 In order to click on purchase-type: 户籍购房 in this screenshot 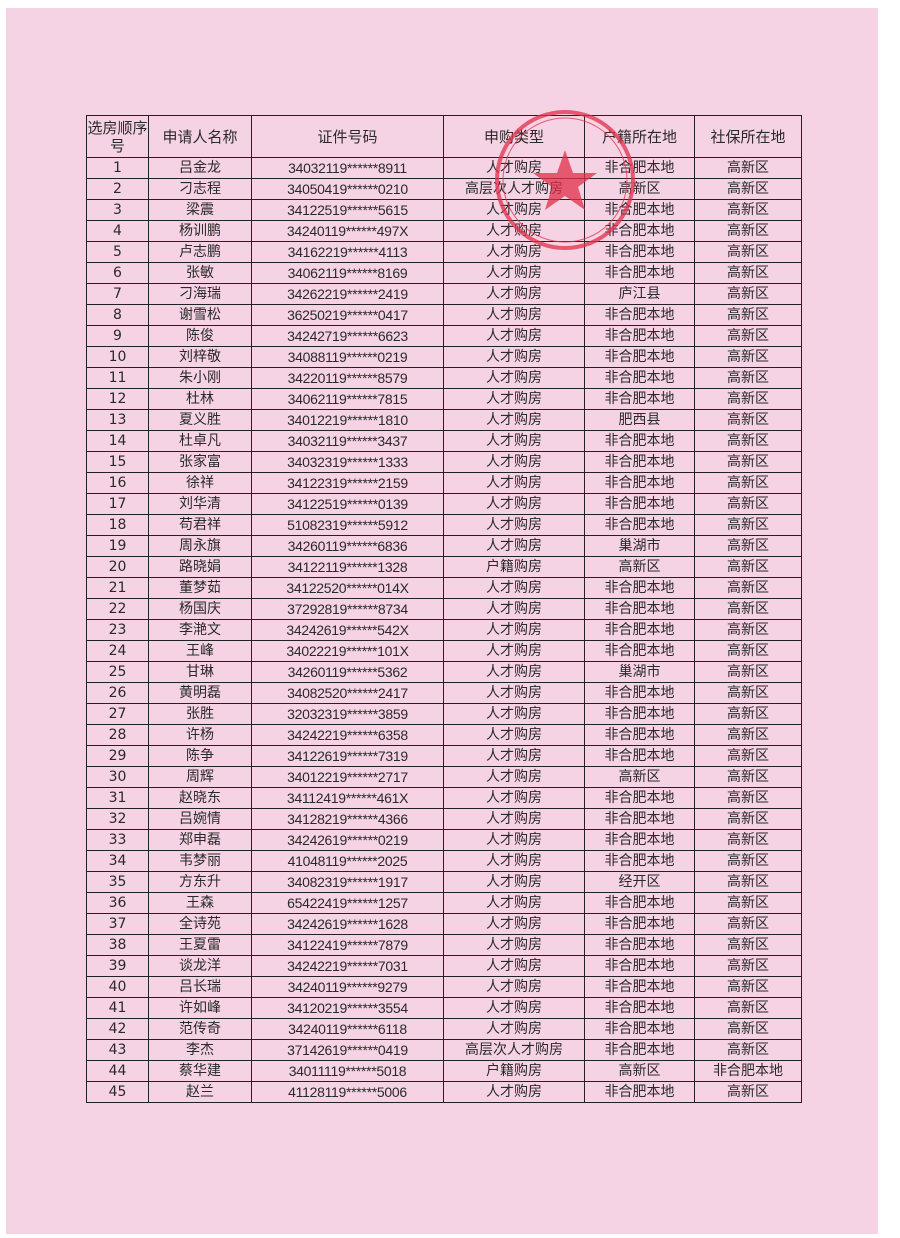, I will do `click(514, 567)`.